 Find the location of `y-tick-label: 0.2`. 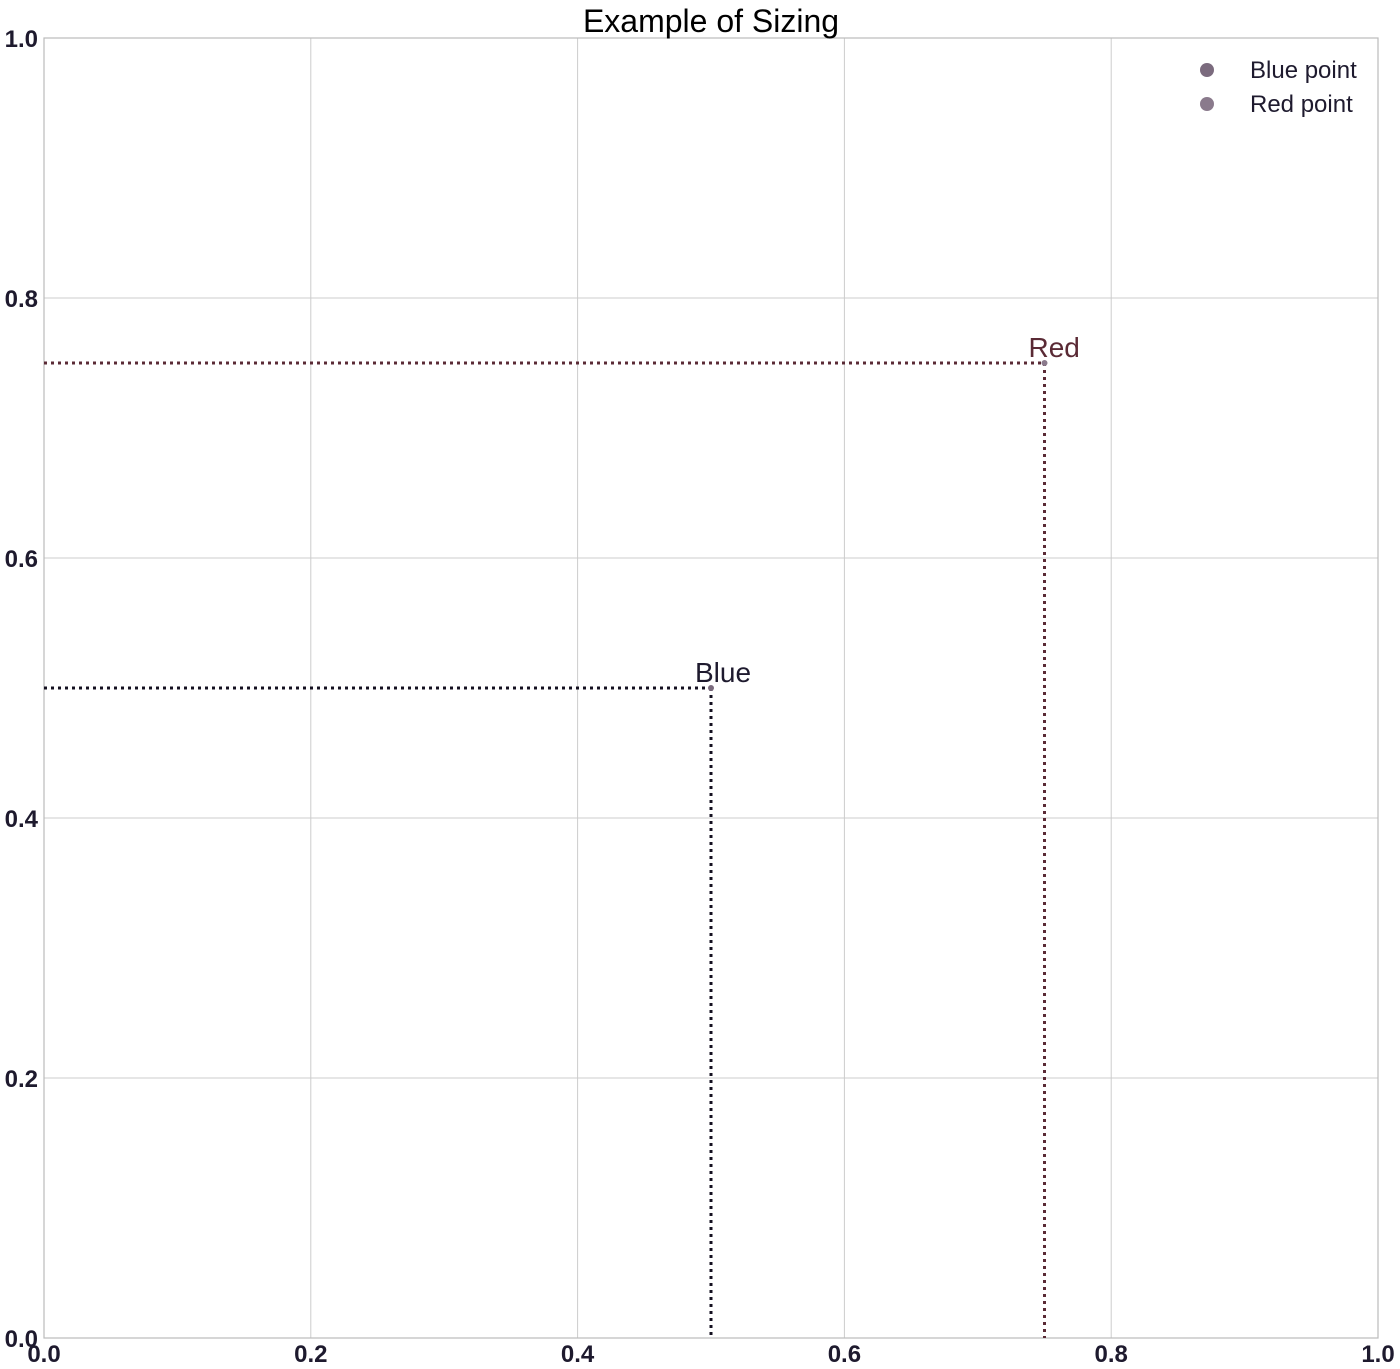

y-tick-label: 0.2 is located at coordinates (21, 1079).